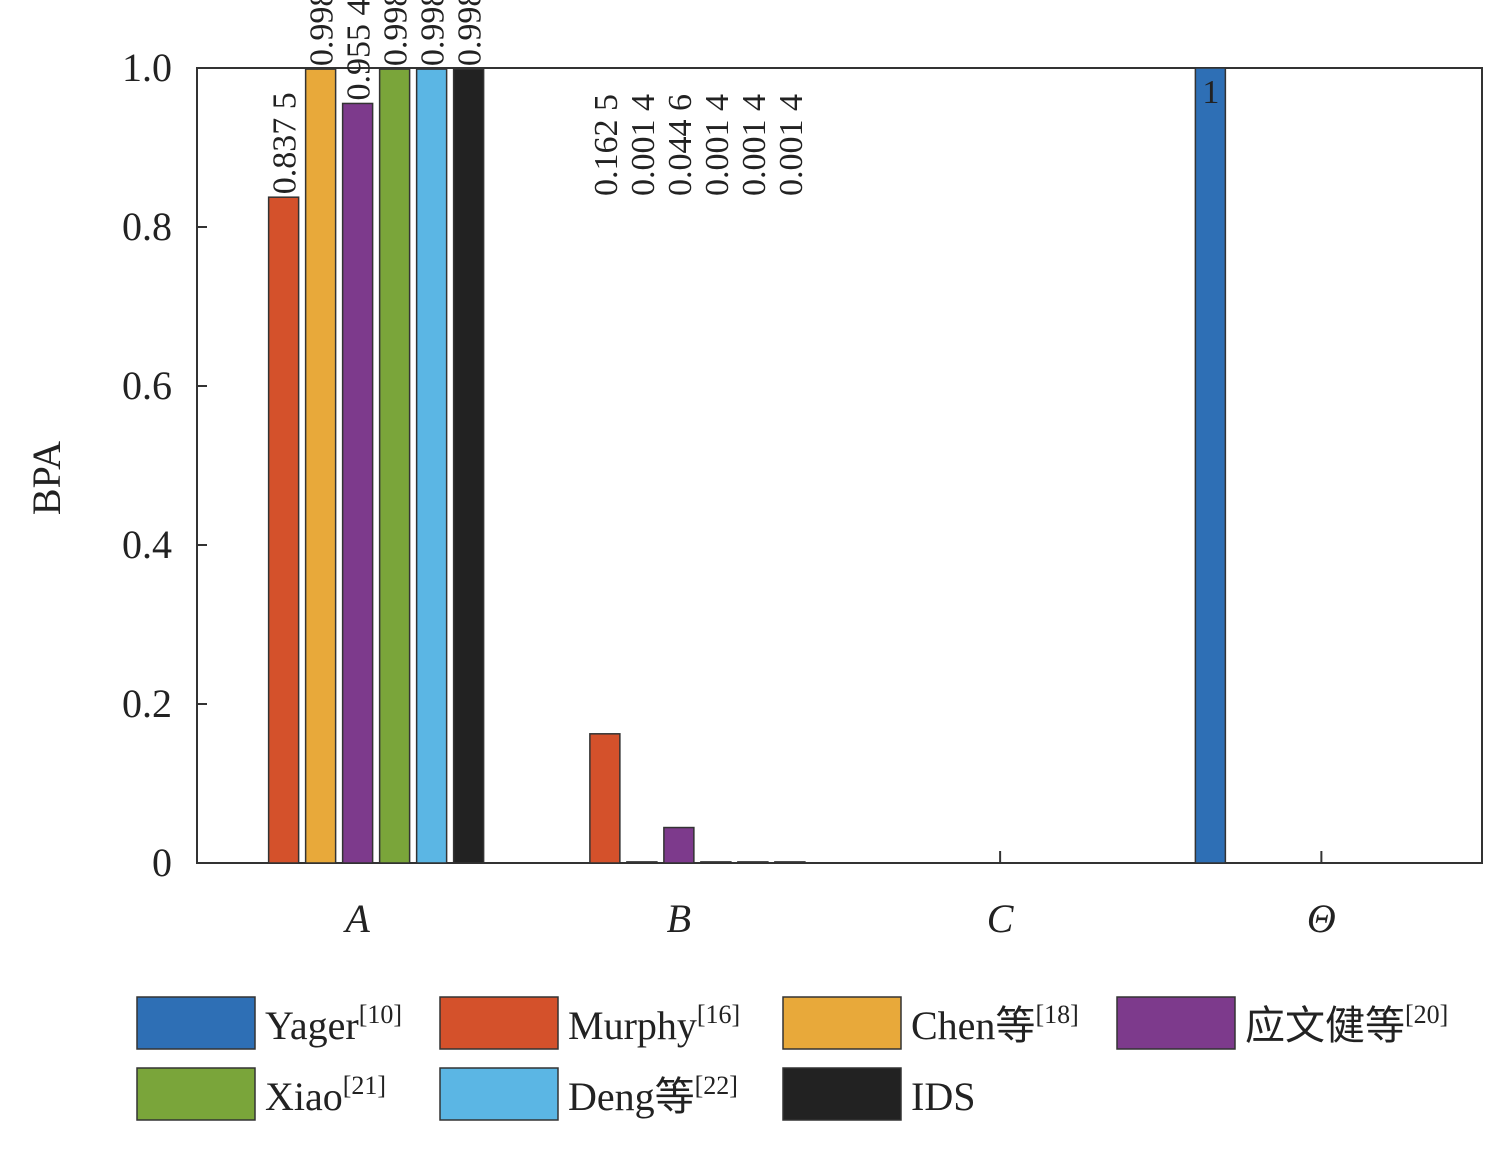 This screenshot has width=1510, height=1155. What do you see at coordinates (1426, 1014) in the screenshot?
I see `legend-ref: [20]` at bounding box center [1426, 1014].